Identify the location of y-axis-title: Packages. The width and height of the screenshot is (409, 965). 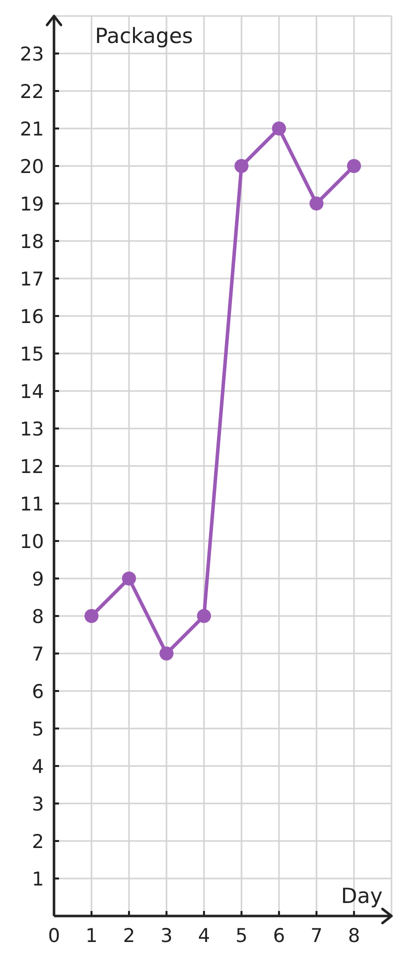
(144, 36).